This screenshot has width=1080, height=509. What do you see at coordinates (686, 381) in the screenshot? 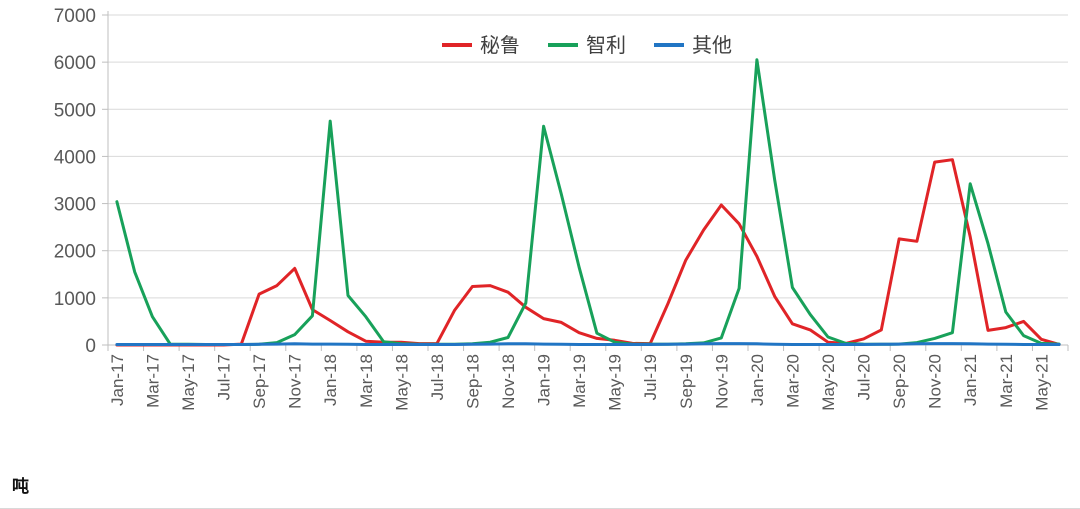
I see `x-axis-tick-label: Sep-19` at bounding box center [686, 381].